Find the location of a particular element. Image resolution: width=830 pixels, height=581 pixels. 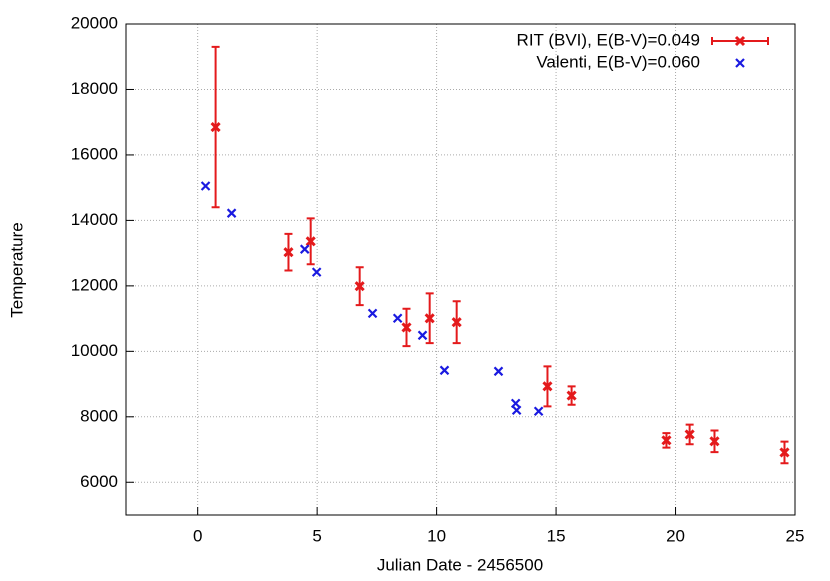

x-tick-label: 10 is located at coordinates (436, 535).